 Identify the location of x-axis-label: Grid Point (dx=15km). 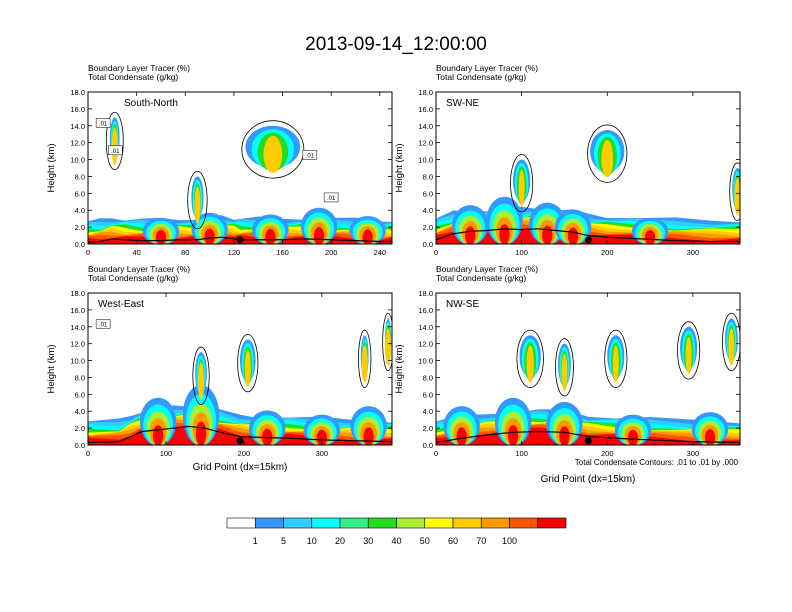
(588, 479).